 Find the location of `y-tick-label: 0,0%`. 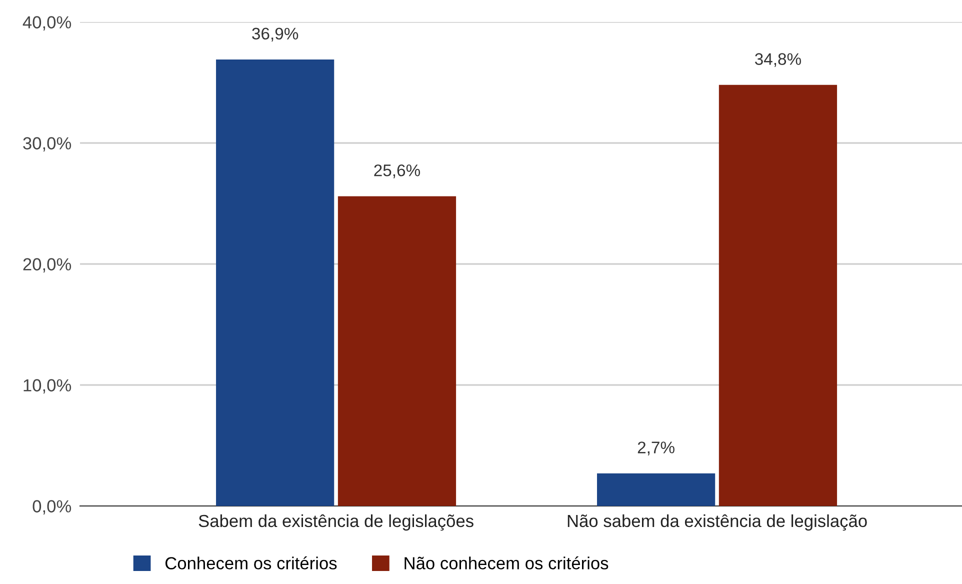

y-tick-label: 0,0% is located at coordinates (52, 507).